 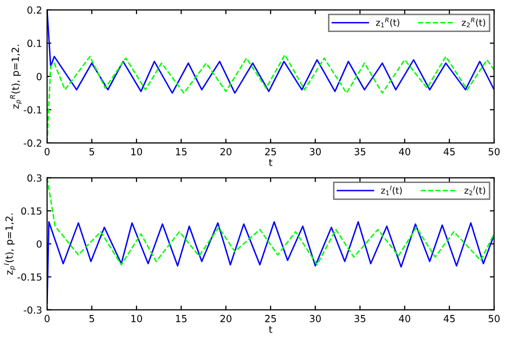 I want to click on y-tick-label: -0.3, so click(x=33, y=310).